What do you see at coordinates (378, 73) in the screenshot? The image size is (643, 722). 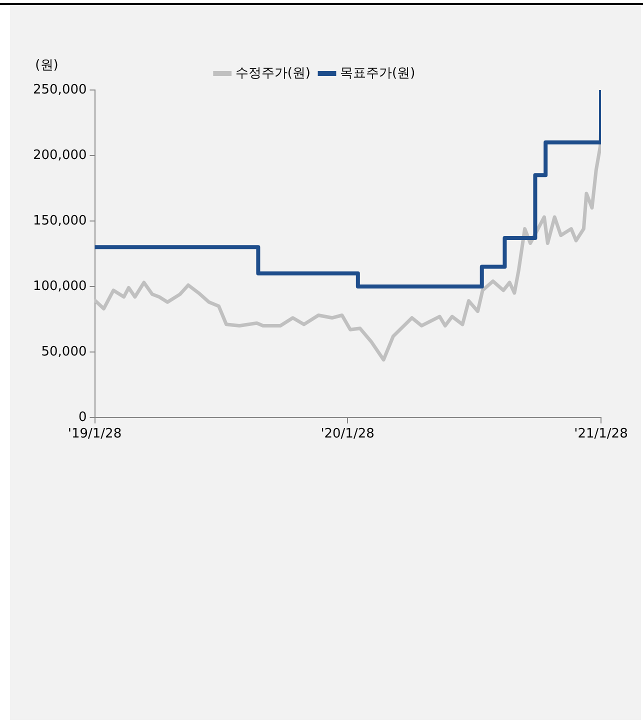 I see `legend-label: 목표주가(원)` at bounding box center [378, 73].